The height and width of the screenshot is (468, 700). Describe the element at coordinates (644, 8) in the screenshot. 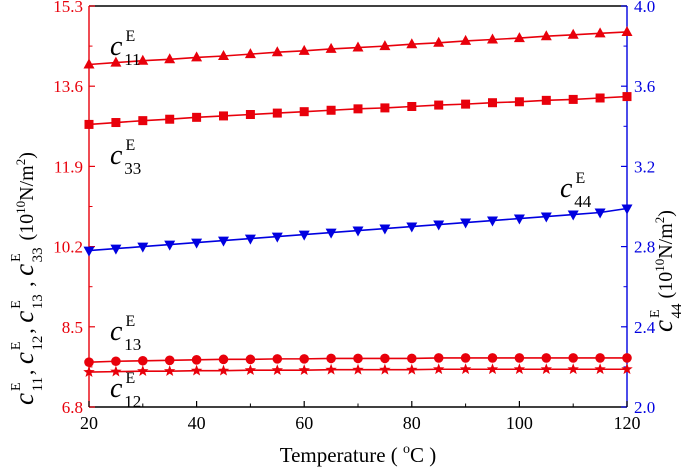

I see `right-tick-label: 4.0` at that location.